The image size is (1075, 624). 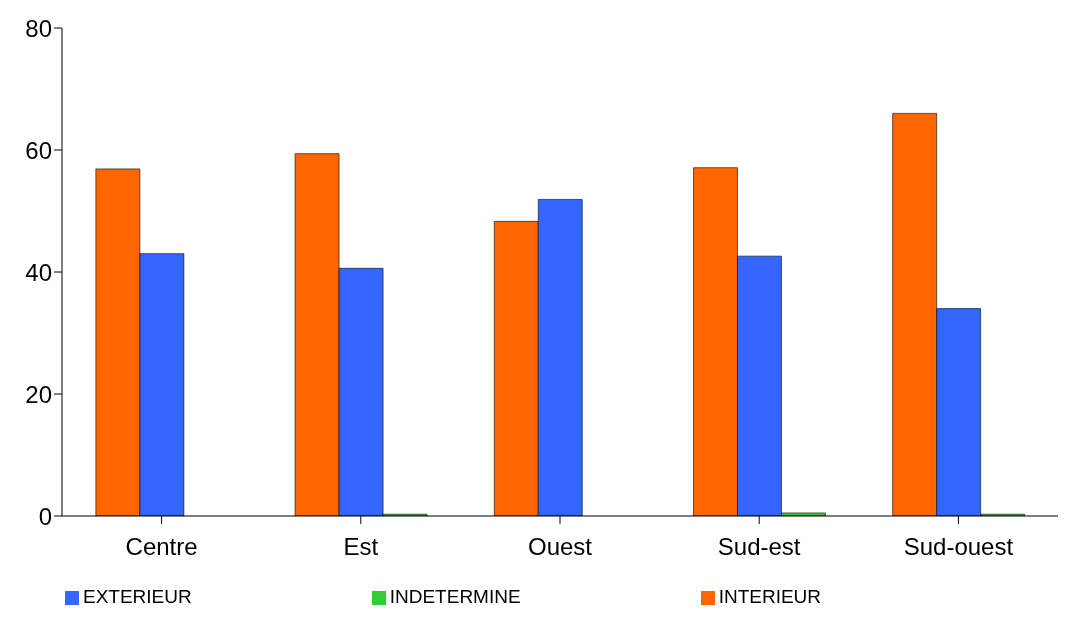 I want to click on x-tick-label: Sud-est, so click(x=759, y=547).